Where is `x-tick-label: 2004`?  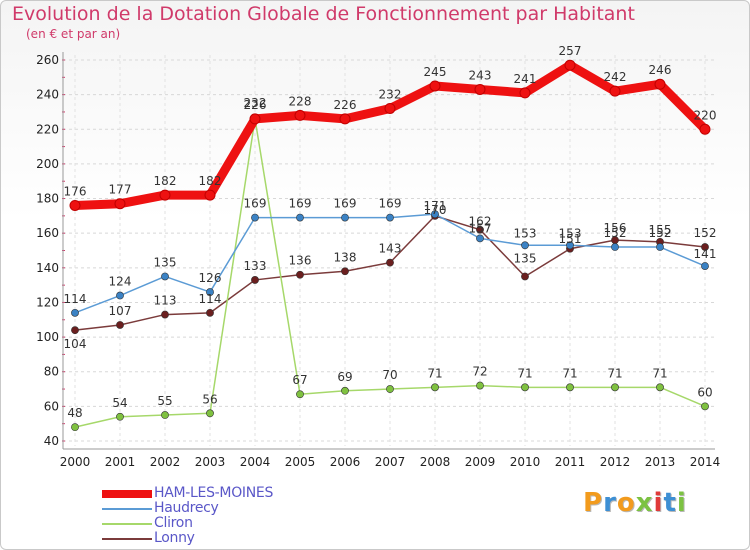
x-tick-label: 2004 is located at coordinates (255, 462).